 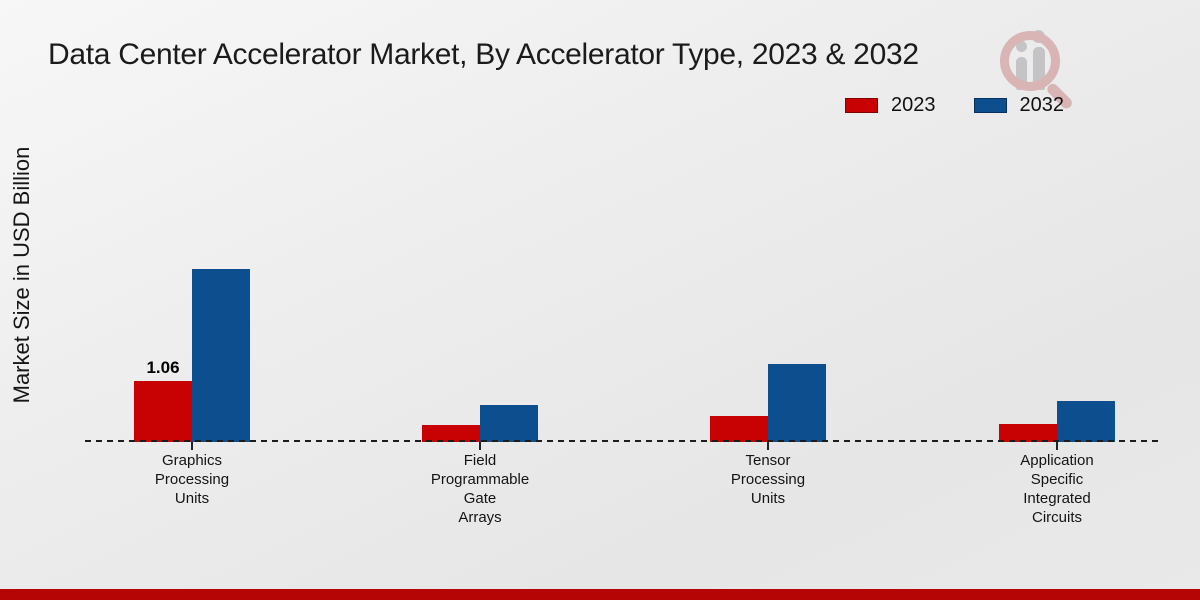 I want to click on magnifier-icon, so click(x=1030, y=61).